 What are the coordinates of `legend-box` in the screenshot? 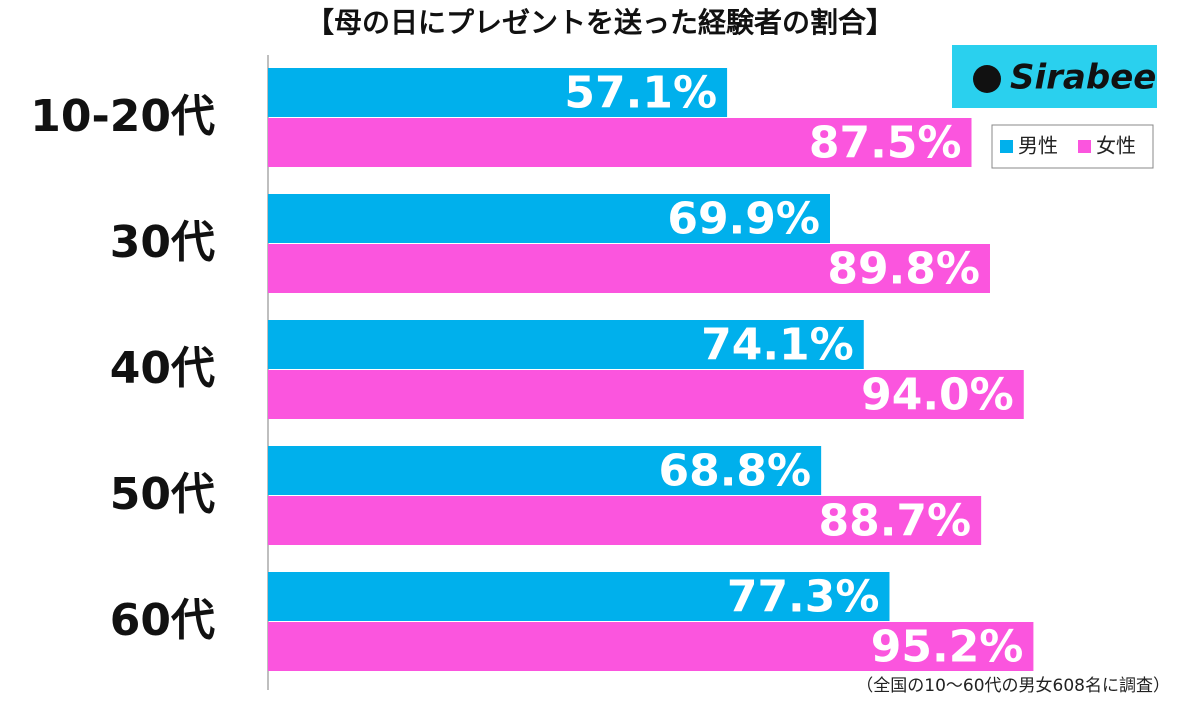 It's located at (1072, 146).